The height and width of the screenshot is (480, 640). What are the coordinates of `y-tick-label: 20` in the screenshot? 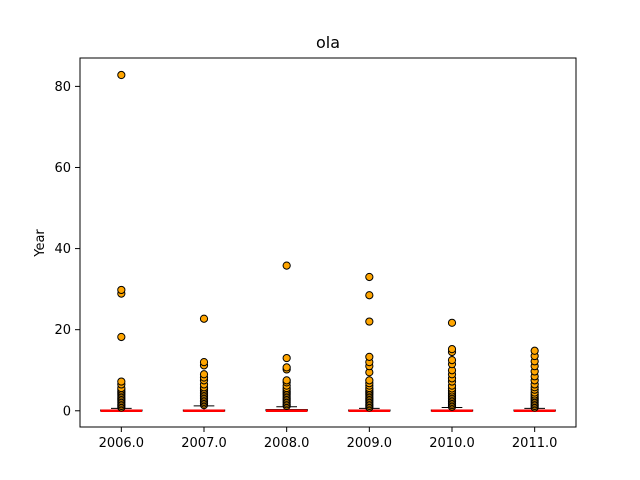 It's located at (62, 330).